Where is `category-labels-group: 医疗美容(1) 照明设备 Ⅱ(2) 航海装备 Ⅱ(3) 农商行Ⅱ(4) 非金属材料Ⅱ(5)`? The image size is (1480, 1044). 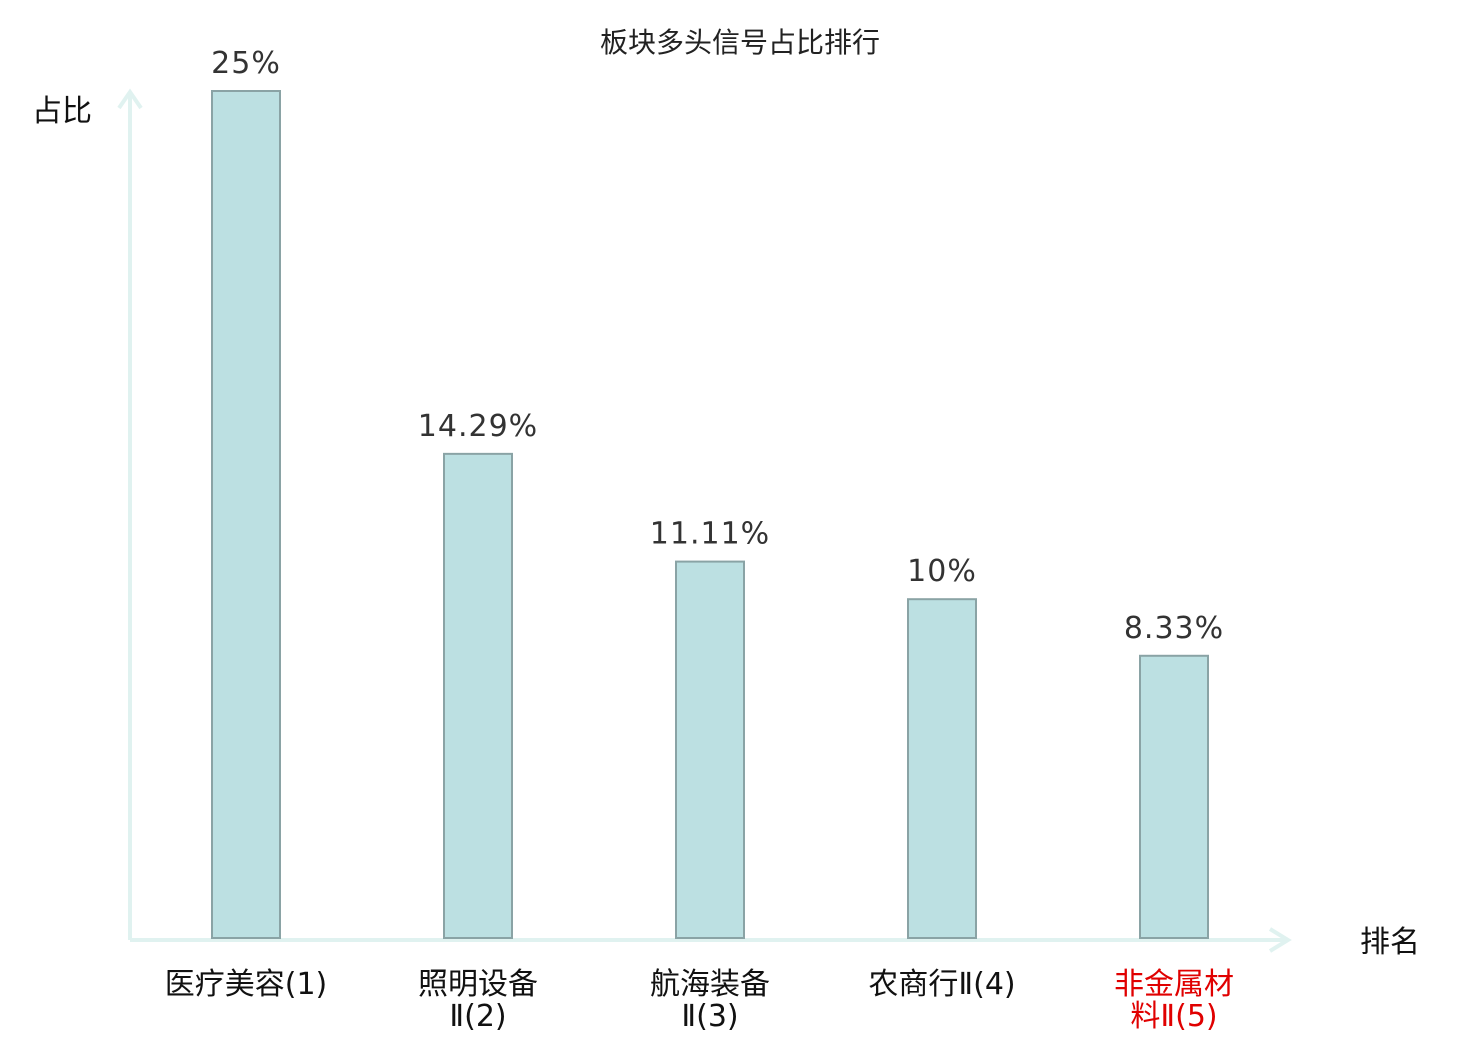
category-labels-group: 医疗美容(1) 照明设备 Ⅱ(2) 航海装备 Ⅱ(3) 农商行Ⅱ(4) 非金属材料Ⅱ(5) is located at coordinates (699, 1000).